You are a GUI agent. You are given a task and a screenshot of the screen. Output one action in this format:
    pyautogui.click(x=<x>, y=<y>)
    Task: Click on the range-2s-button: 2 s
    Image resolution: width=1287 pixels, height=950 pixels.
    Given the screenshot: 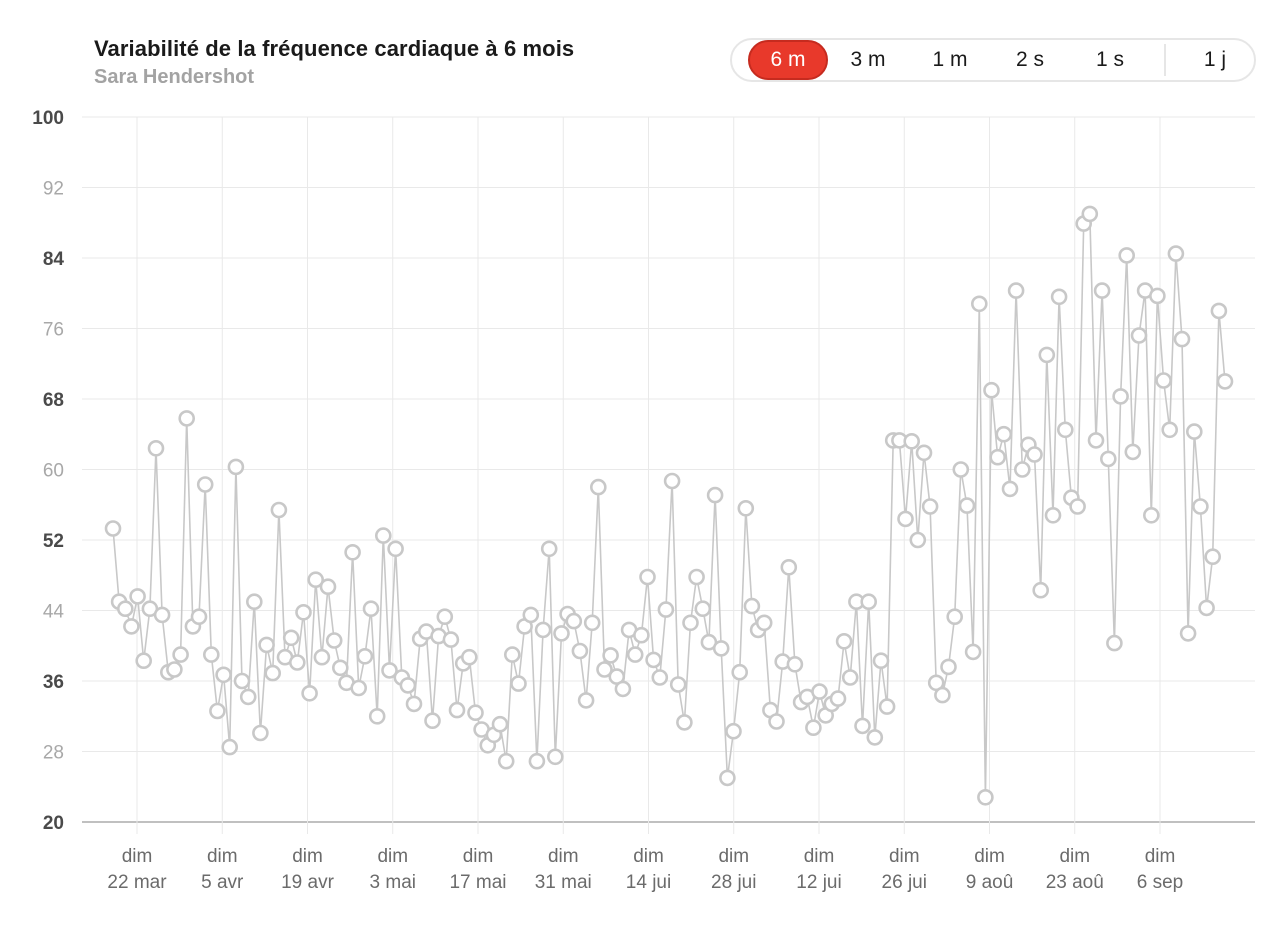 What is the action you would take?
    pyautogui.click(x=1029, y=59)
    